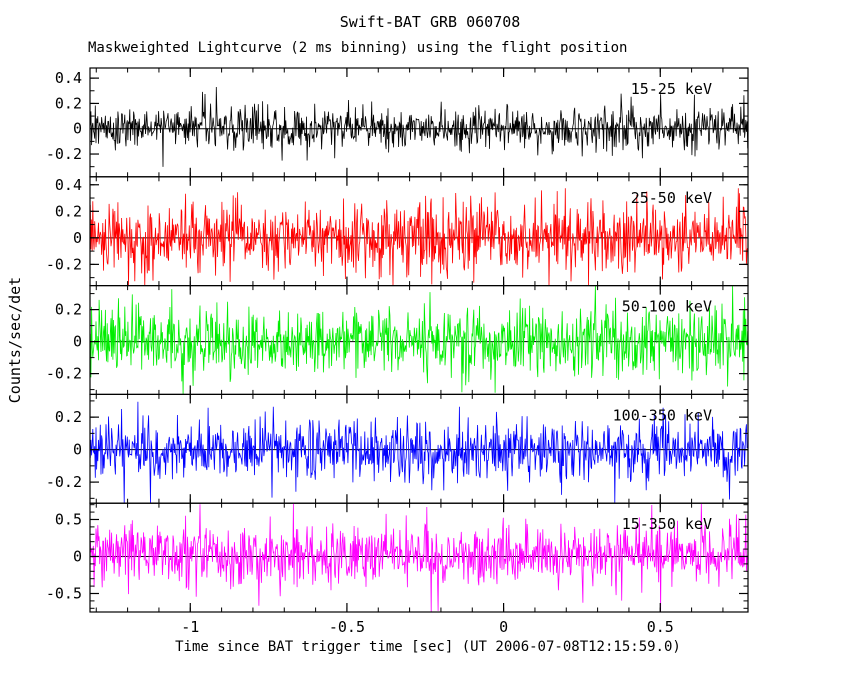  What do you see at coordinates (671, 89) in the screenshot?
I see `band-label: 15-25 keV` at bounding box center [671, 89].